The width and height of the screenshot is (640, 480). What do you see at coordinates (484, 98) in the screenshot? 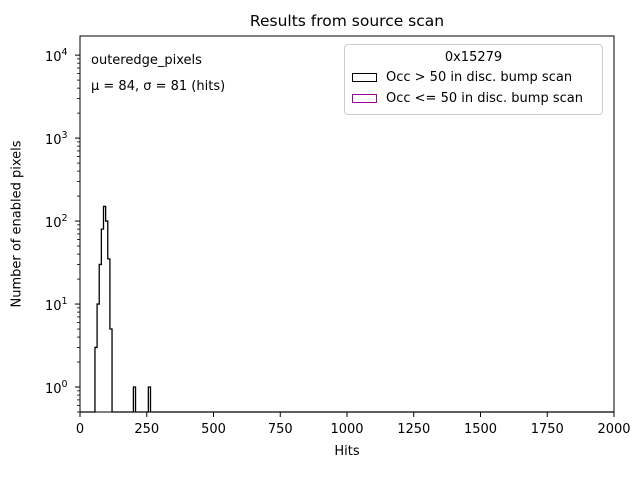
I see `legend-entry-label: Occ <= 50 in disc. bump scan` at bounding box center [484, 98].